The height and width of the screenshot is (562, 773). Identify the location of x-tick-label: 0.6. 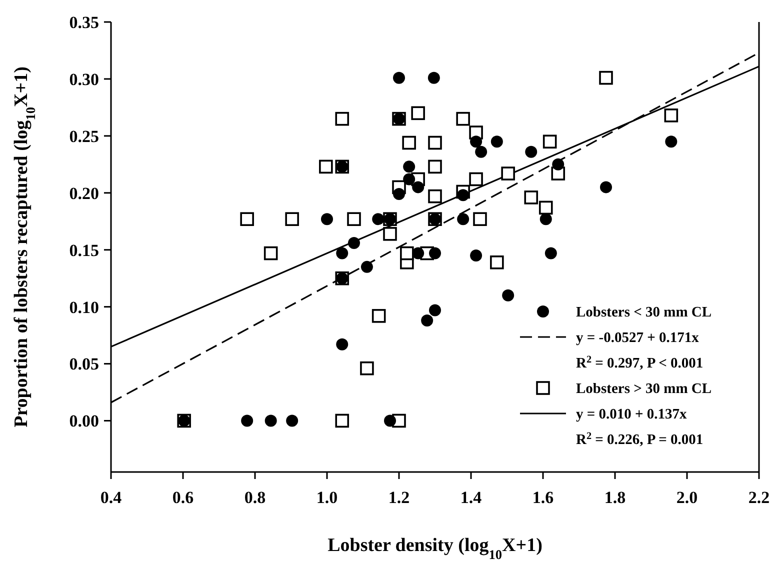
(183, 497).